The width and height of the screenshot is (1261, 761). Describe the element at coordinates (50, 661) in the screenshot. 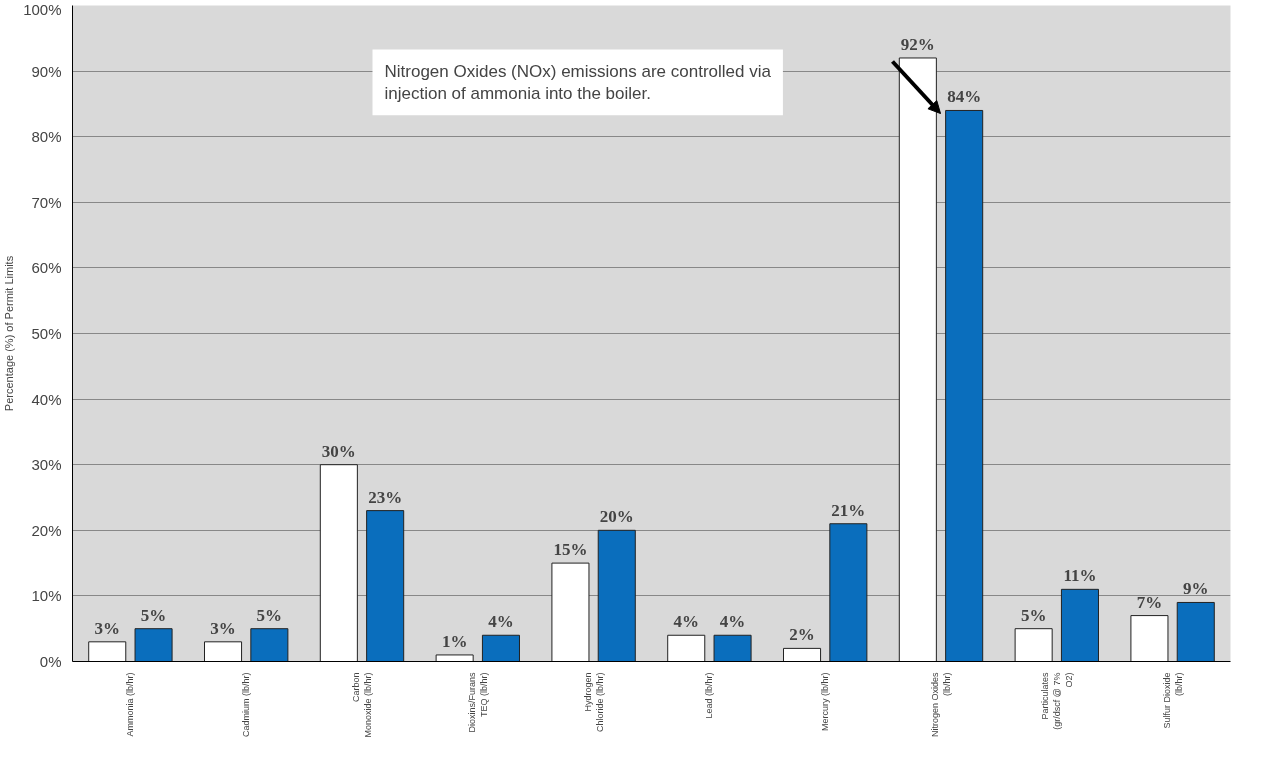

I see `y-tick-label: 0%` at that location.